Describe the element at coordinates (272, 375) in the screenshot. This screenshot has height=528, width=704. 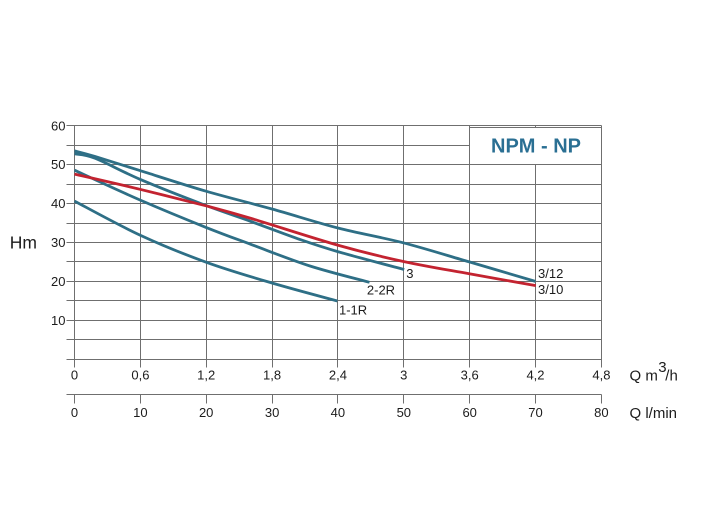
I see `svg-text: 1,8` at that location.